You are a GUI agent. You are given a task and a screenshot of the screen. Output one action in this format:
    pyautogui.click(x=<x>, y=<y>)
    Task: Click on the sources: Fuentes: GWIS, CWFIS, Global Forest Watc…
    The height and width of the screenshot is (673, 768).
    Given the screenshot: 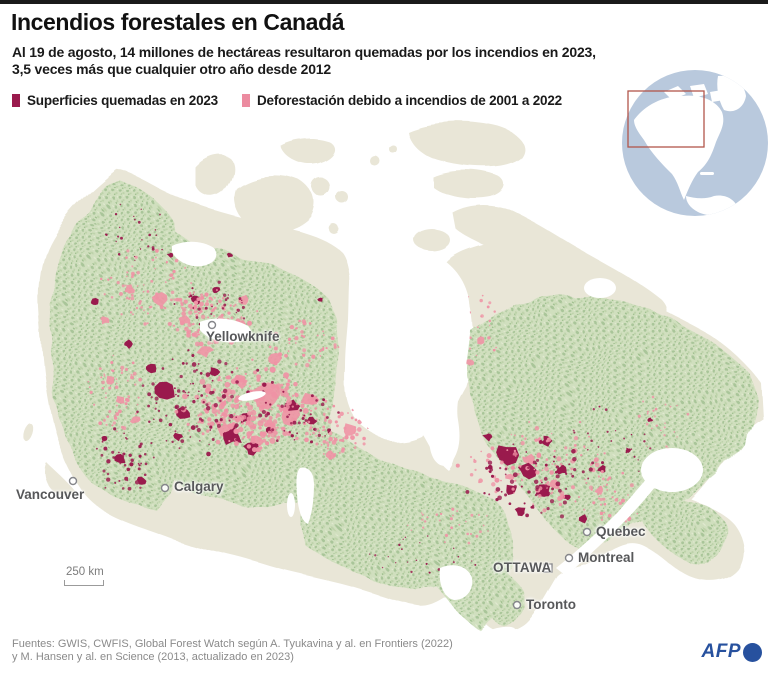 What is the action you would take?
    pyautogui.click(x=232, y=650)
    